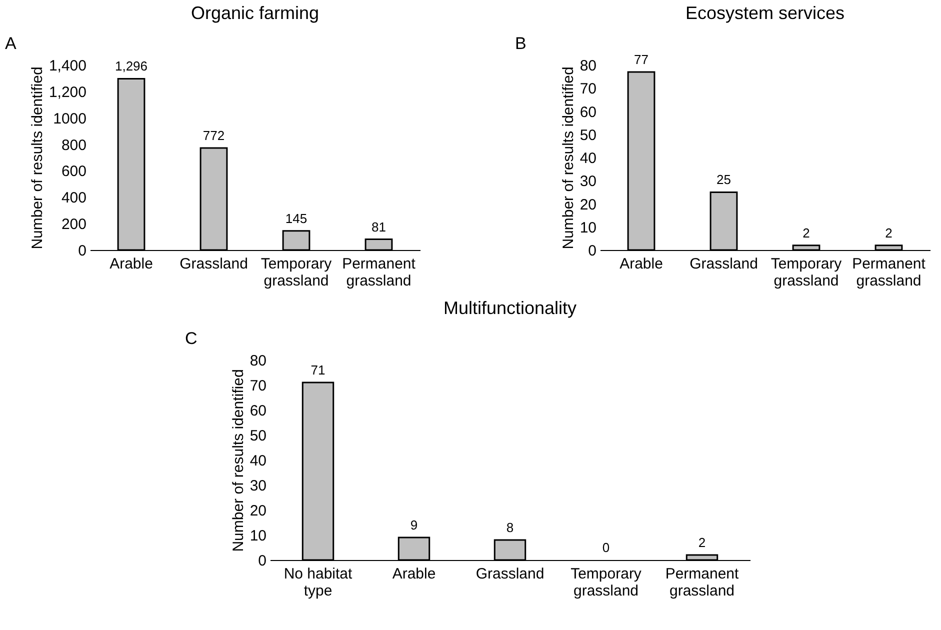 This screenshot has height=630, width=941. What do you see at coordinates (255, 13) in the screenshot?
I see `chart-title: Organic farming` at bounding box center [255, 13].